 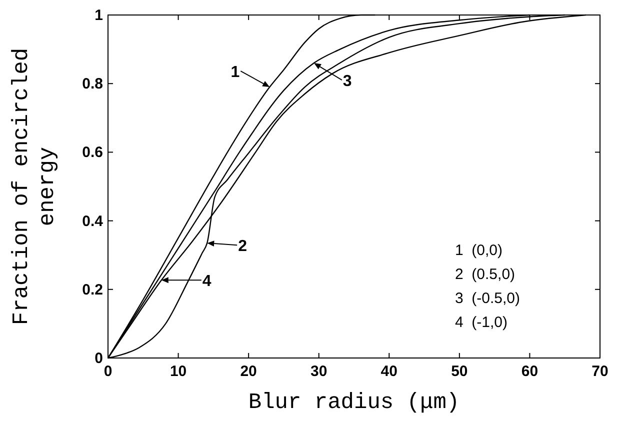 I want to click on x-axis-title: Blur radius (μm), so click(x=354, y=402).